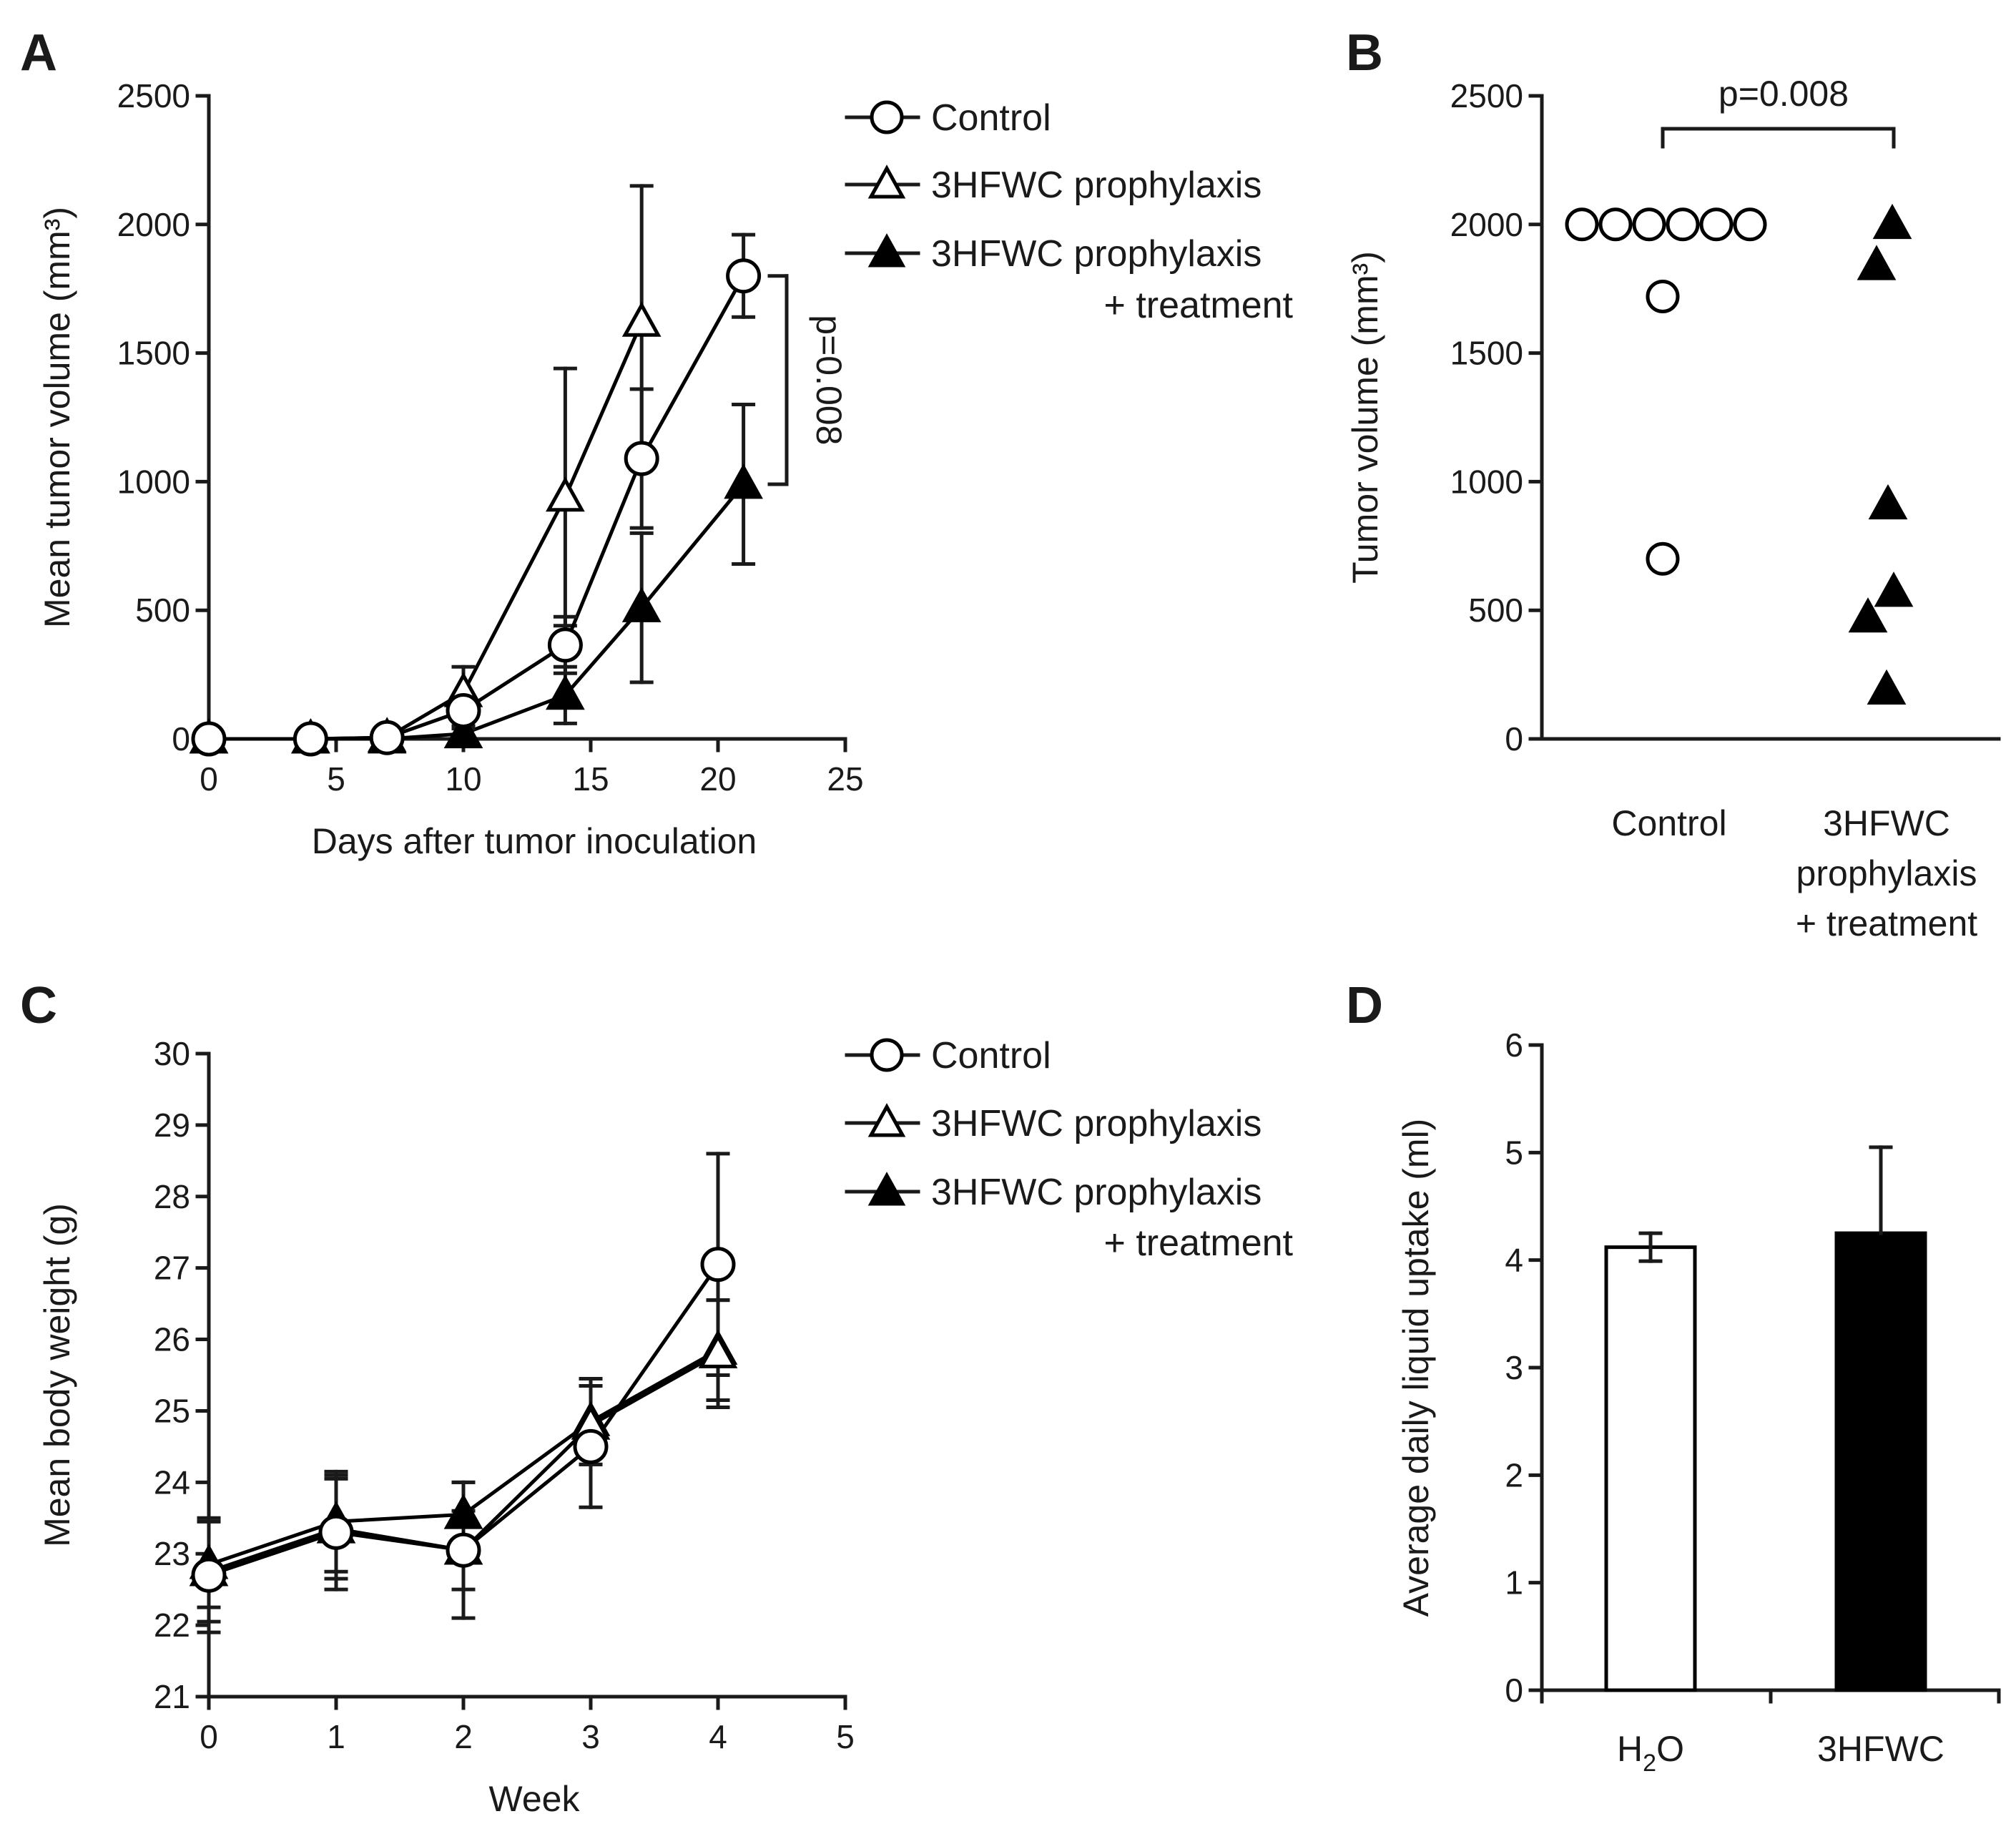  What do you see at coordinates (172, 1053) in the screenshot?
I see `y-tick-label: 30` at bounding box center [172, 1053].